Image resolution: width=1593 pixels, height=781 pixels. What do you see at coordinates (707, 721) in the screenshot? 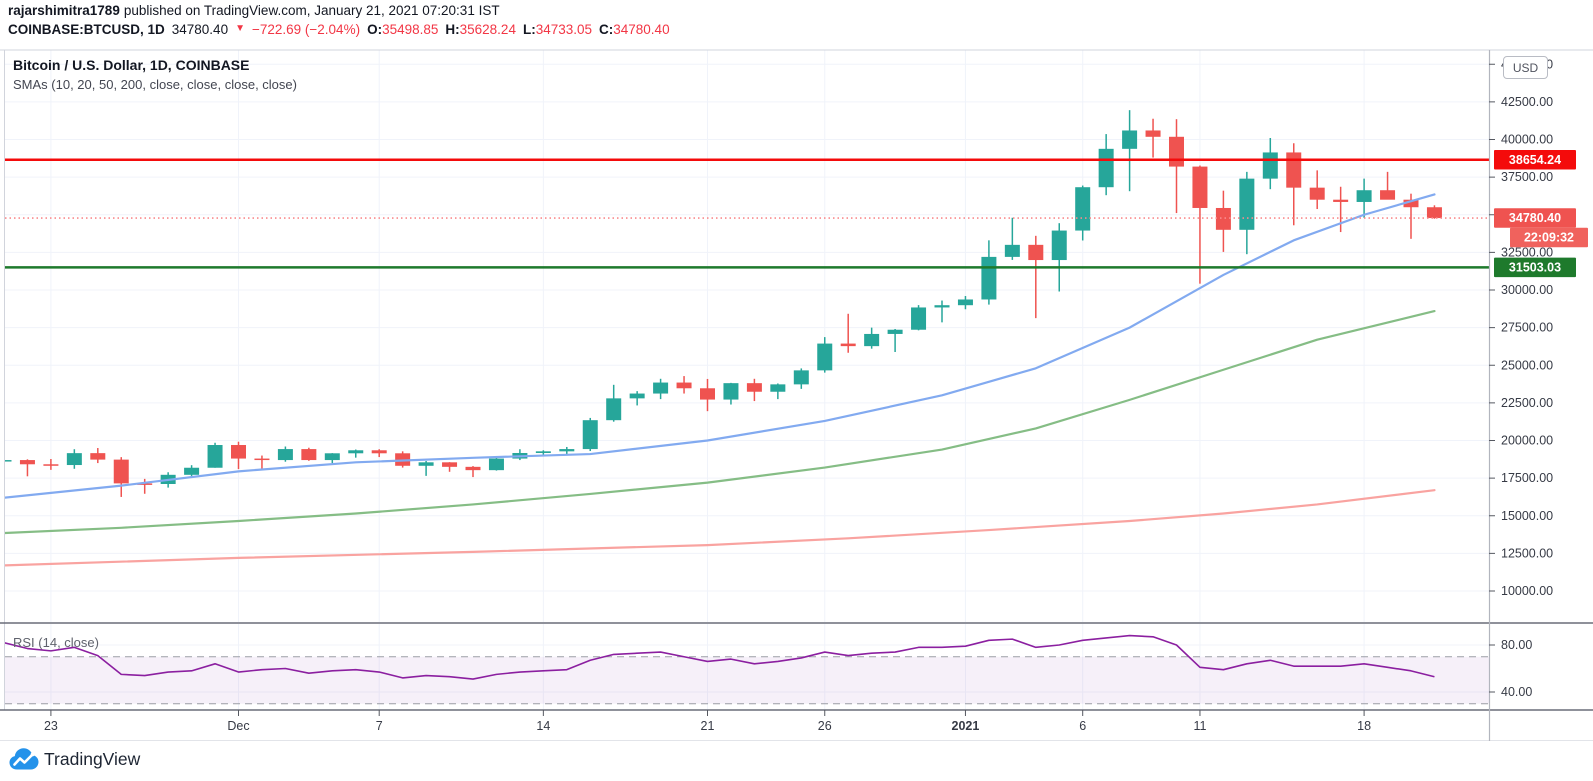
I see `time-axis: 23 Dec 7 14 21 26 2021 6 11 18` at bounding box center [707, 721].